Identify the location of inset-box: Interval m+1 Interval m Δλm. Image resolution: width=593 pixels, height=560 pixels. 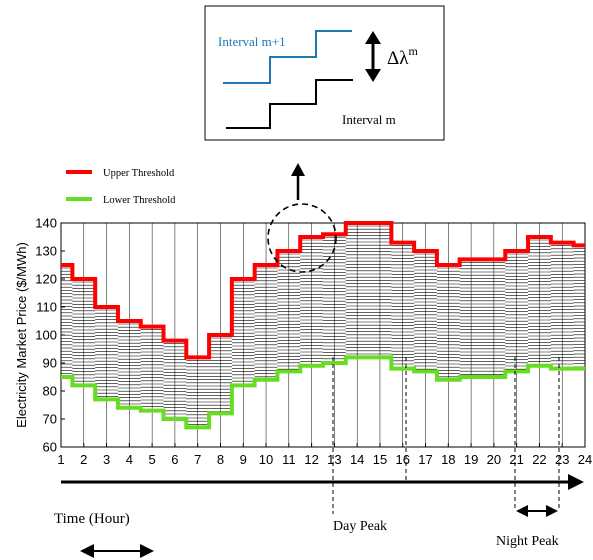
(324, 73).